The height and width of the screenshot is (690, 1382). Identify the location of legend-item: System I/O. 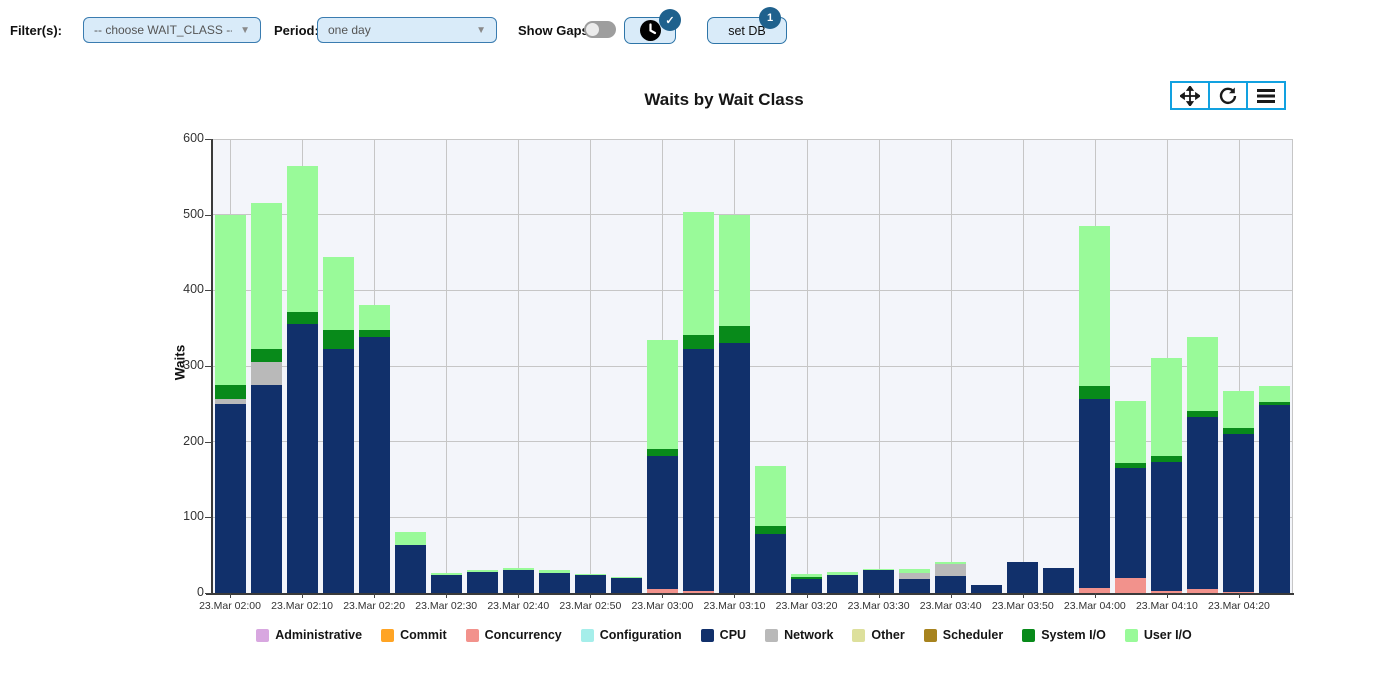
(1064, 635).